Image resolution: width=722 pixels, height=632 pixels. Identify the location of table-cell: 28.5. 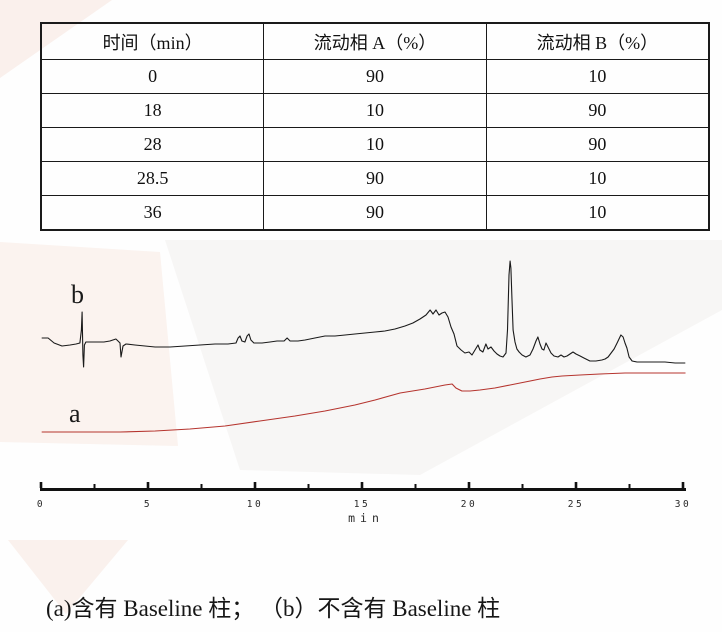
(152, 178).